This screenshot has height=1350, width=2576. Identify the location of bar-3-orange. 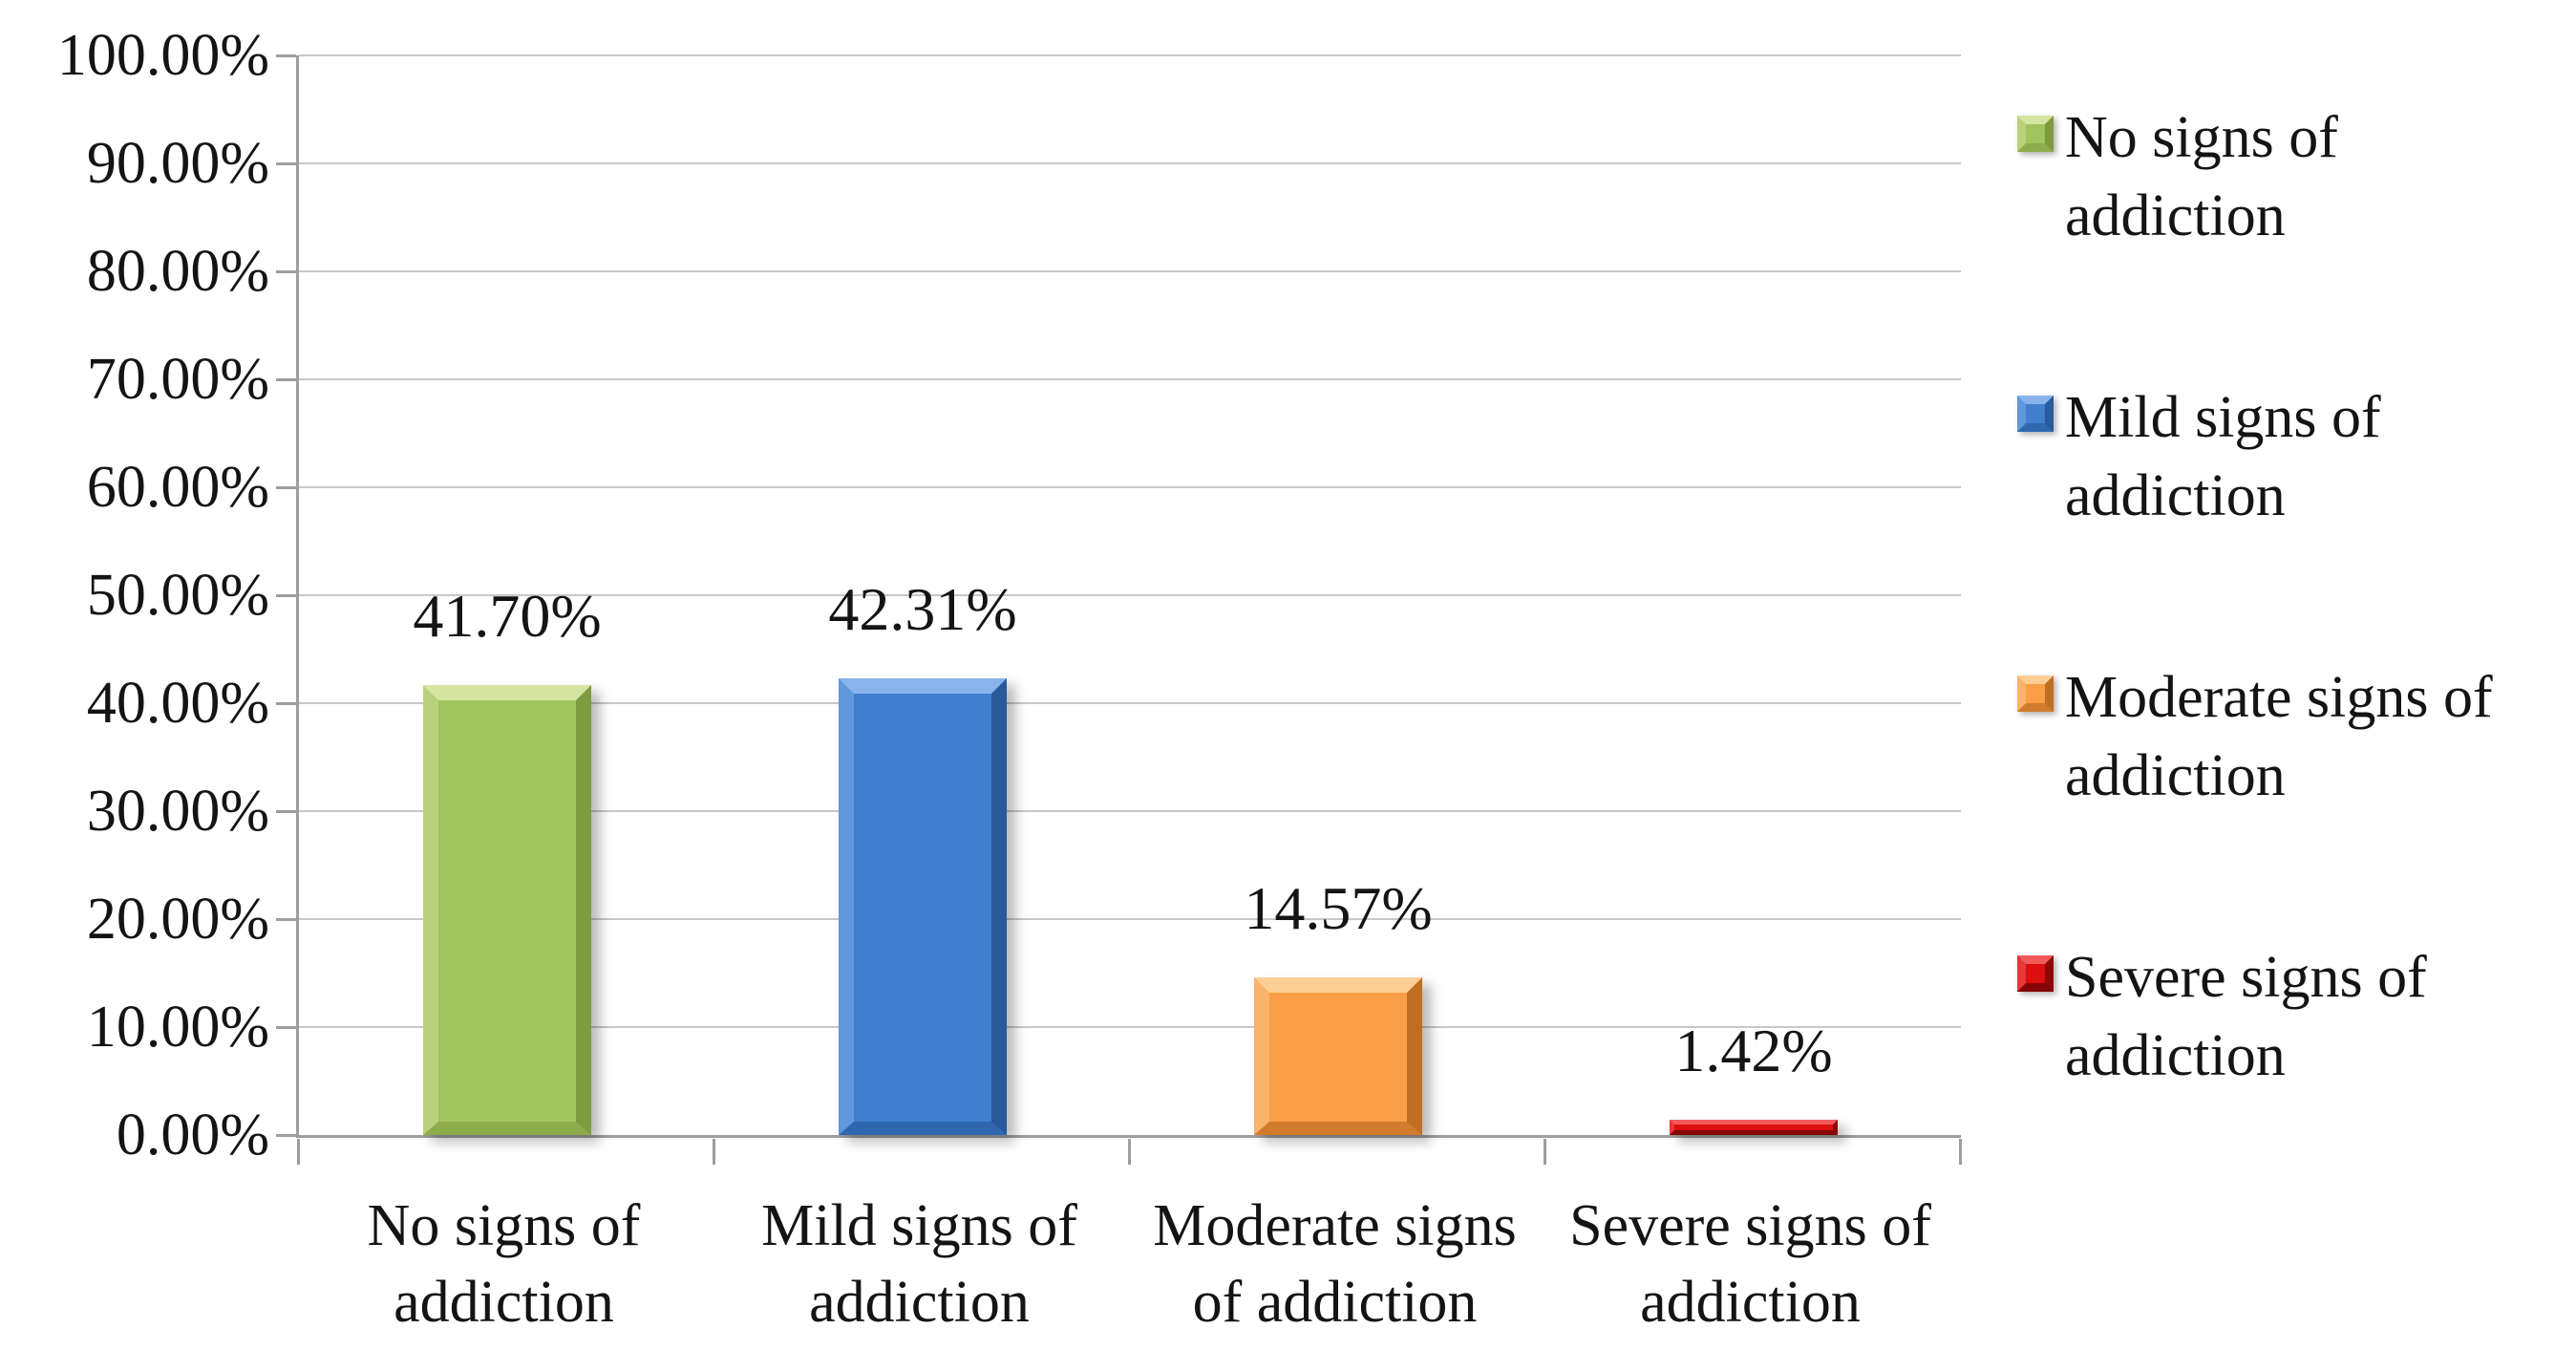
(1338, 1056).